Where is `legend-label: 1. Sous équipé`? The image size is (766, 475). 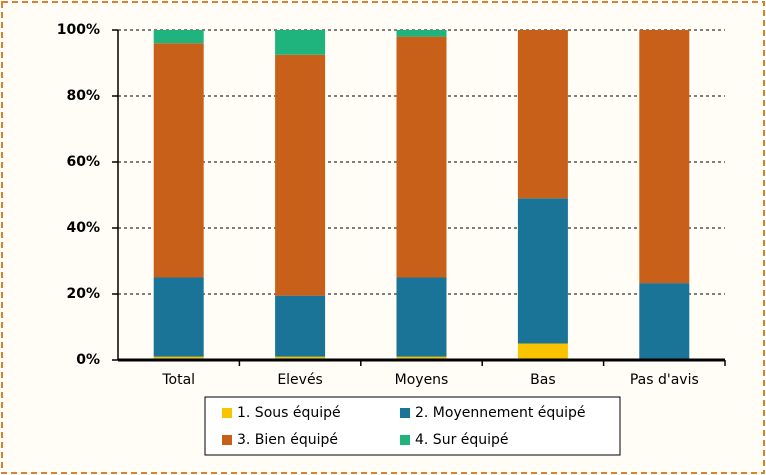 legend-label: 1. Sous équipé is located at coordinates (289, 413).